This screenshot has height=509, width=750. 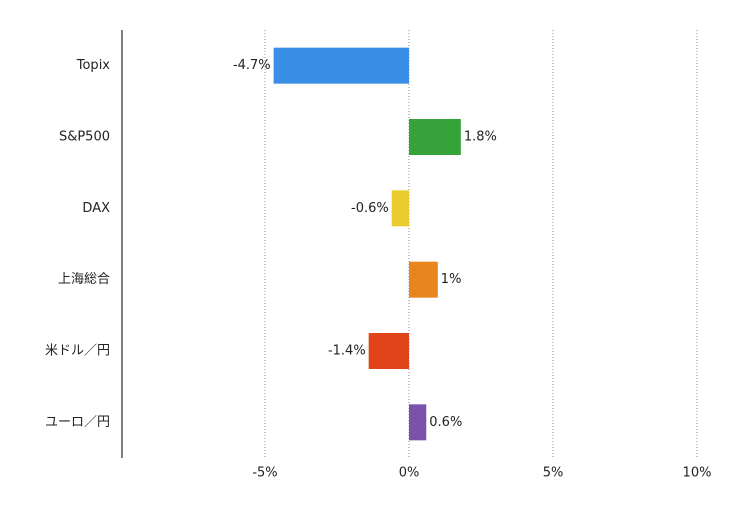 I want to click on x-tick-label: 10%, so click(x=697, y=473).